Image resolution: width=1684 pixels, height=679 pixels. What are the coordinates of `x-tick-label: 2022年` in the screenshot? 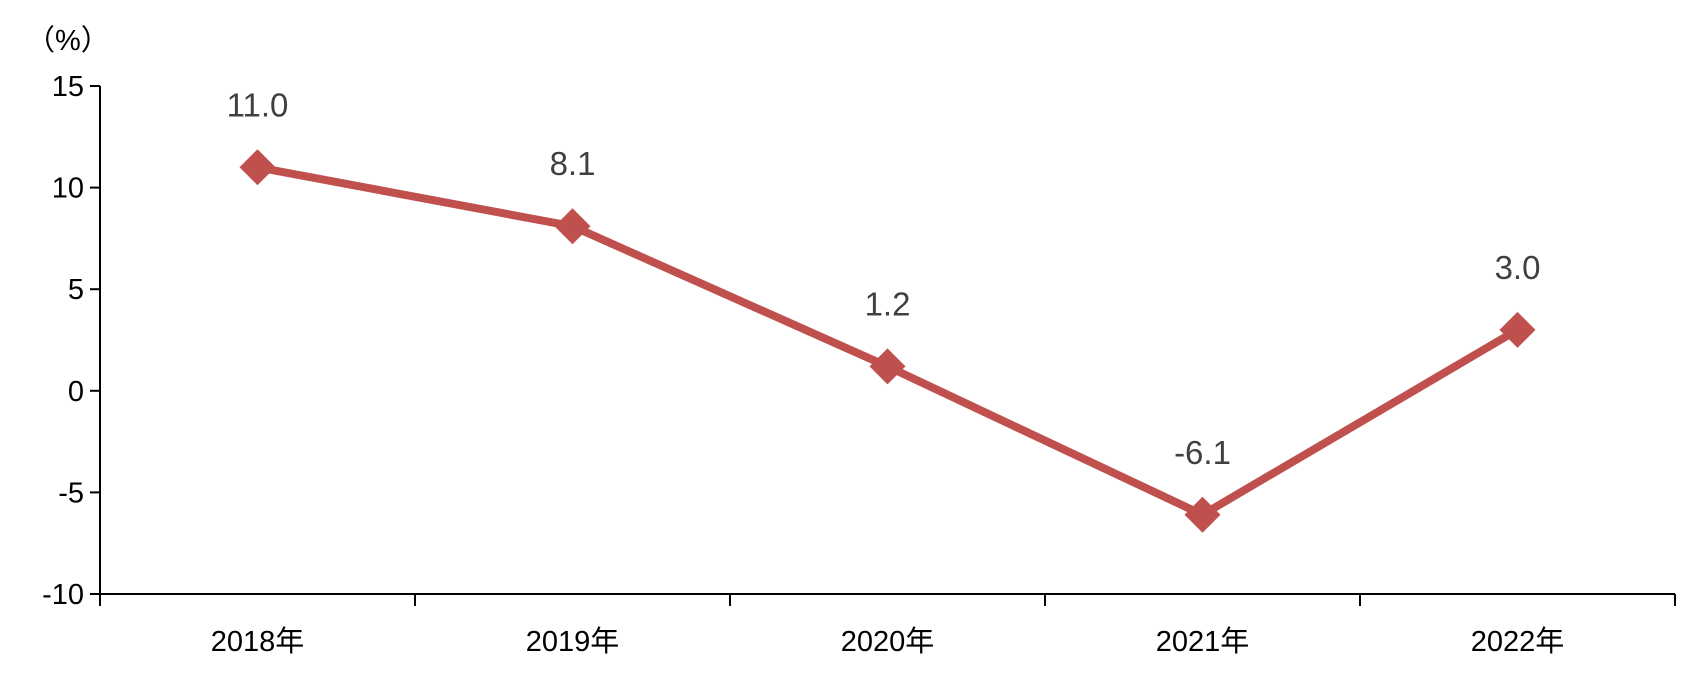 It's located at (1518, 641).